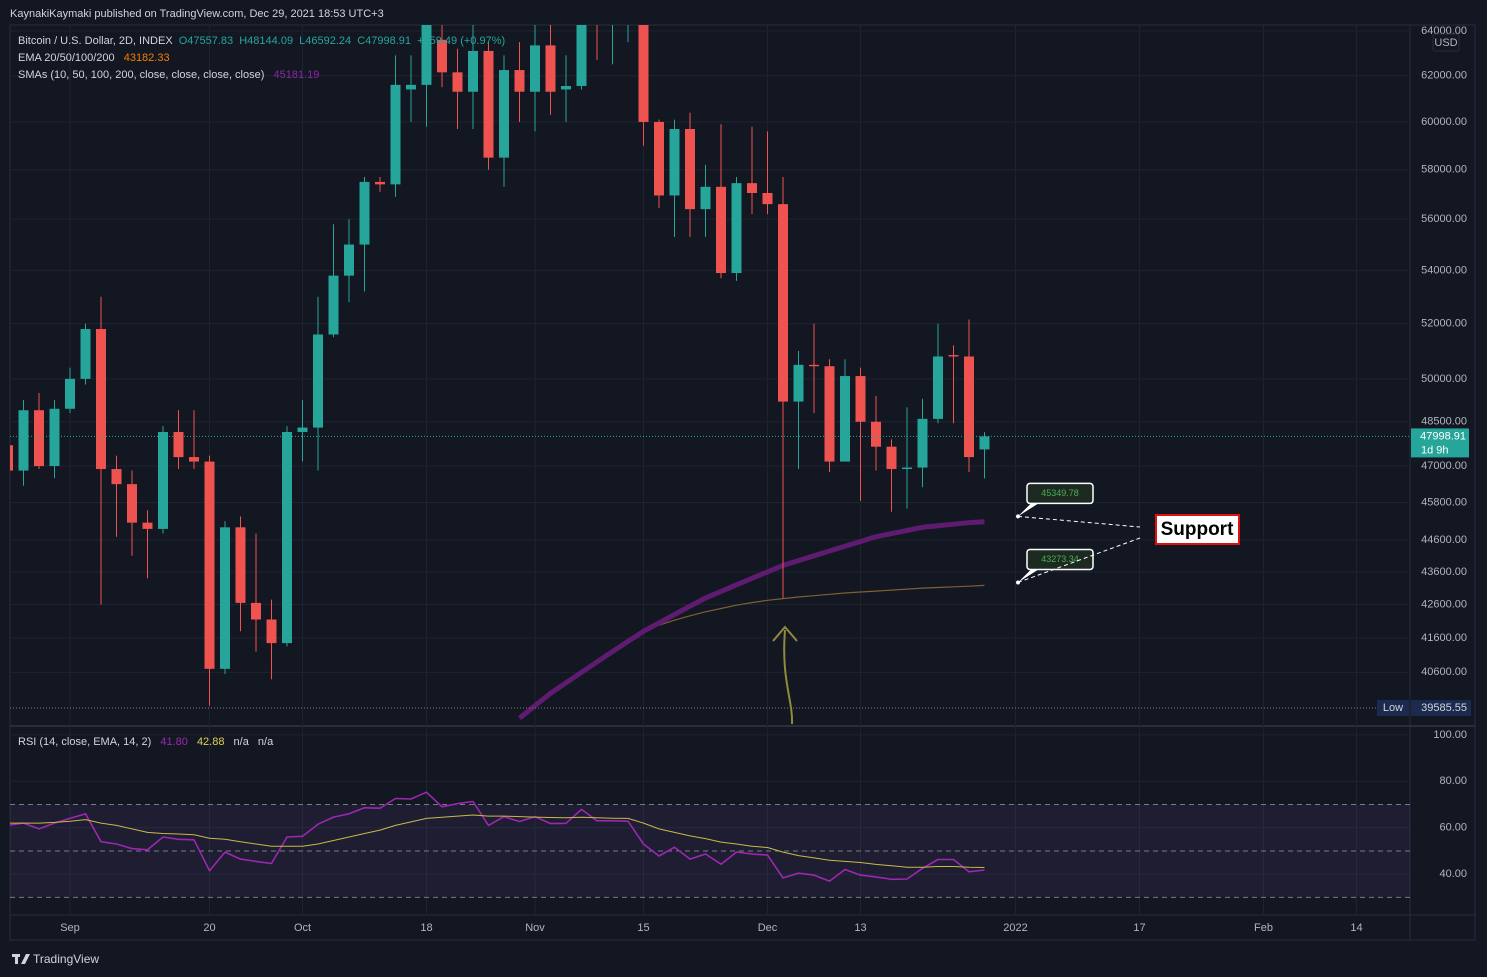 The image size is (1487, 977). I want to click on rsi-title: RSI (14, close, EMA, 14, 2), so click(84, 742).